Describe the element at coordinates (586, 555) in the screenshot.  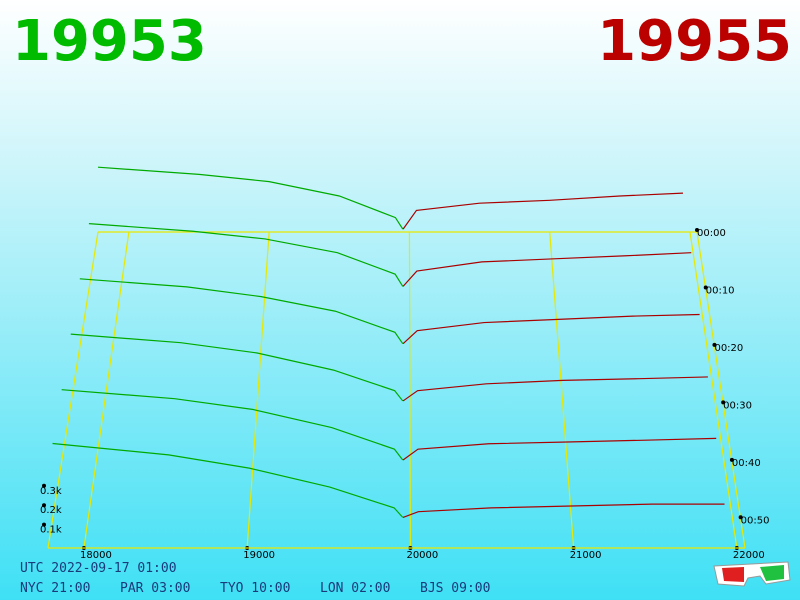
I see `x-tick-label: 21000` at that location.